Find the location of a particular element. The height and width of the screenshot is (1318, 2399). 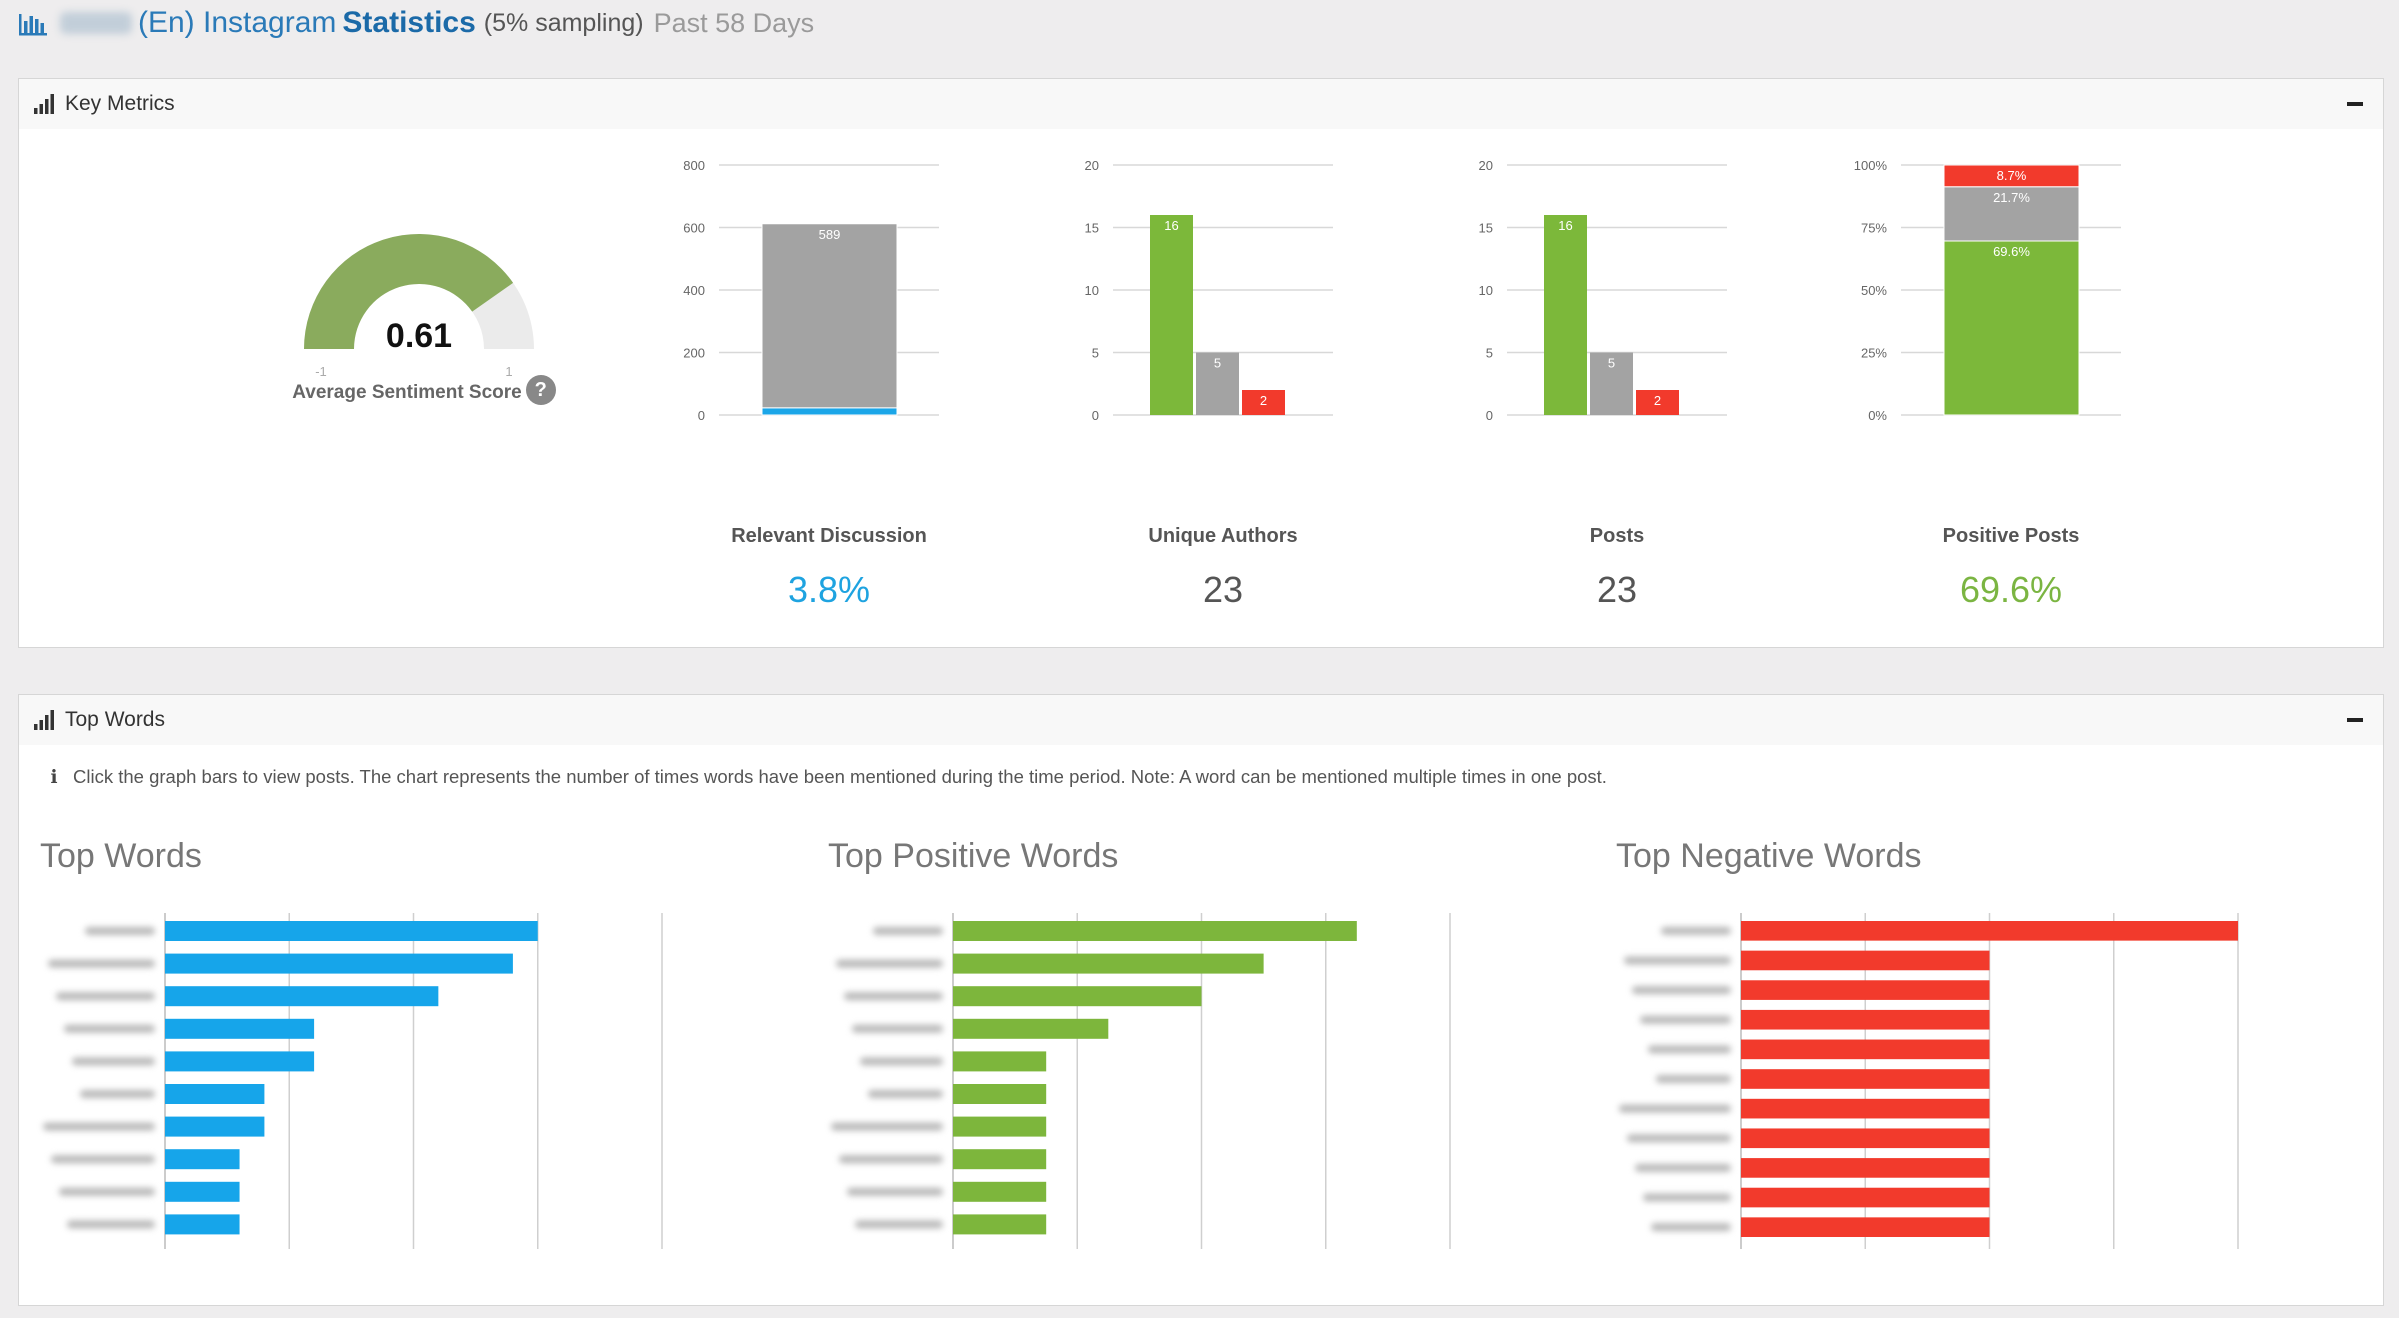

relevant-discussion-chart: 020040060080023589 is located at coordinates (829, 335).